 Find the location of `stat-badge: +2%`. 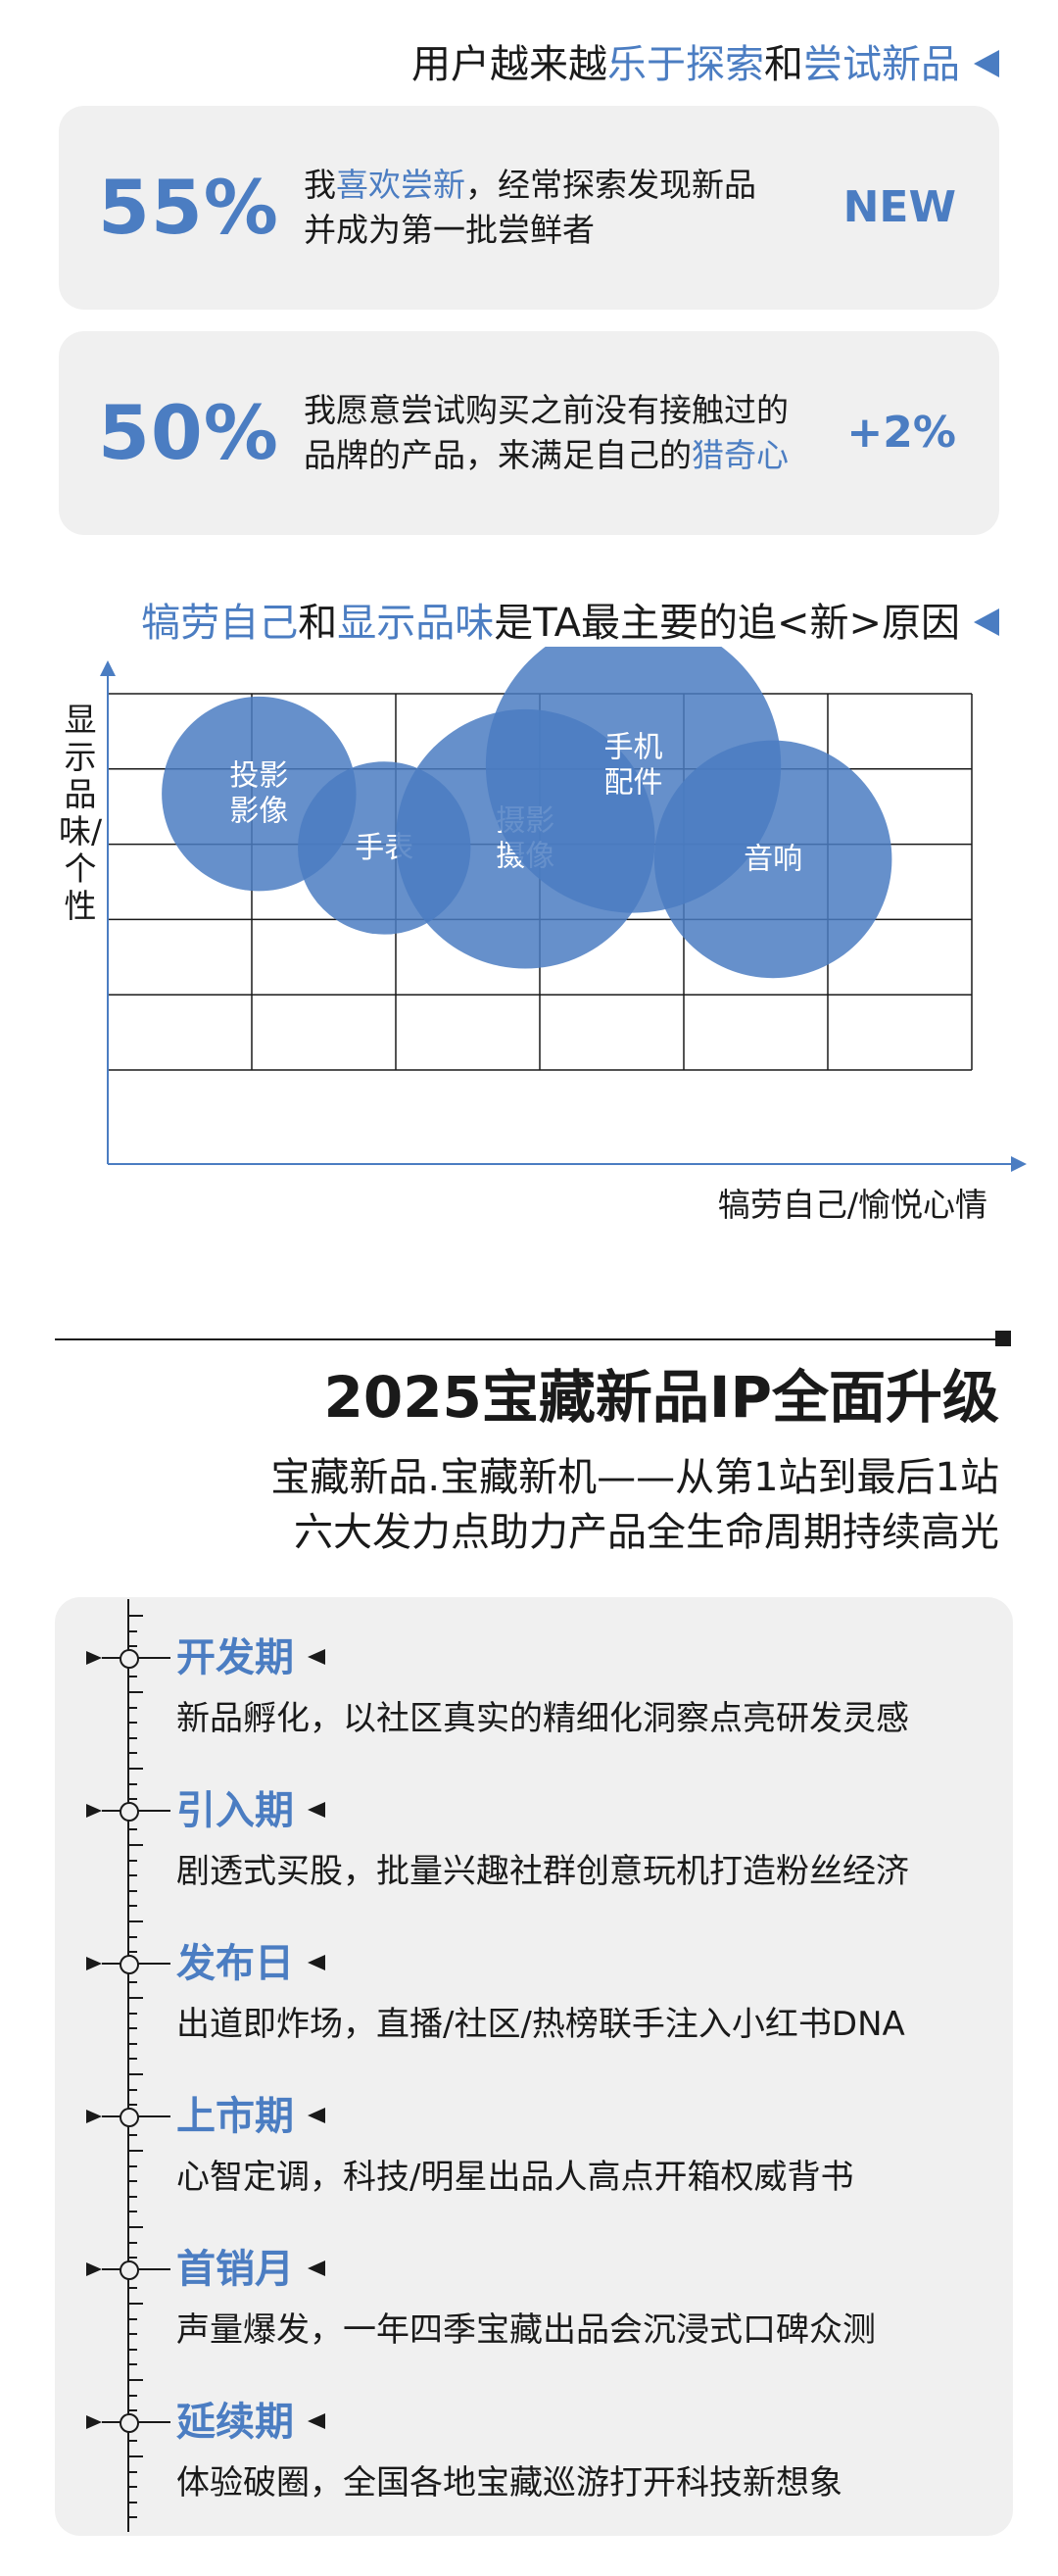

stat-badge: +2% is located at coordinates (901, 433).